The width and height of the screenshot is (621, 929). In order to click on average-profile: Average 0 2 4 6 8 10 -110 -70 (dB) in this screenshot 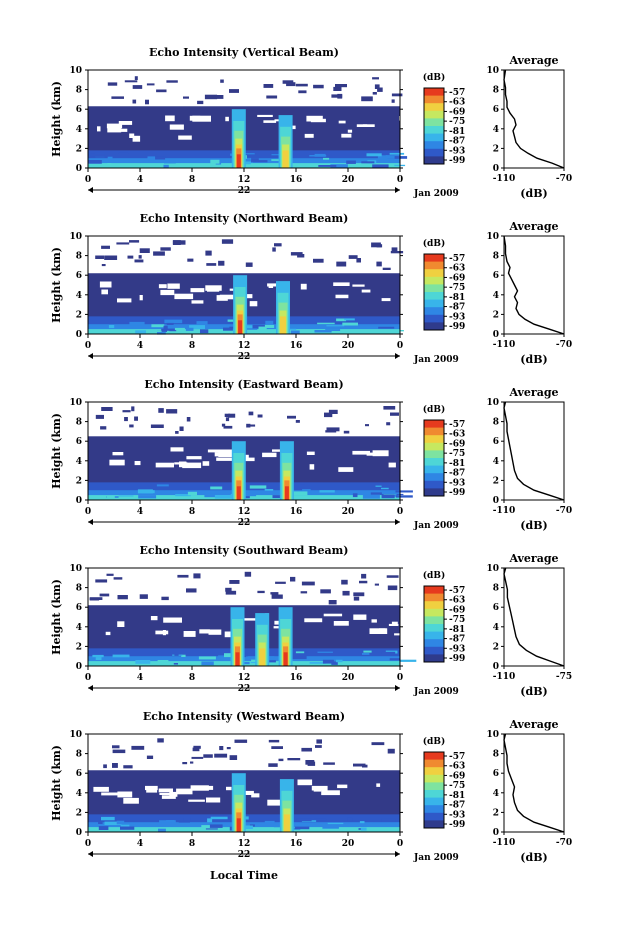, I will do `click(529, 293)`.